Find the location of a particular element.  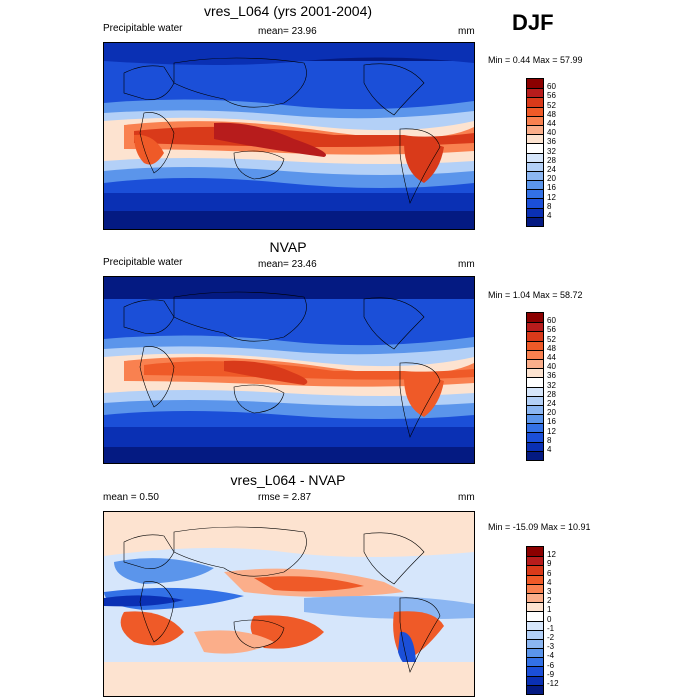

colorbar-2-tick-label: 60 is located at coordinates (551, 321).